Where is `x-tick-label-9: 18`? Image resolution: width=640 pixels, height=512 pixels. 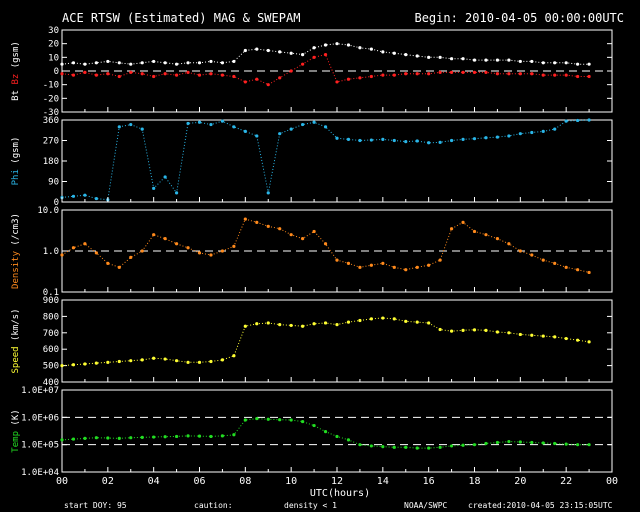 x-tick-label-9: 18 is located at coordinates (474, 481).